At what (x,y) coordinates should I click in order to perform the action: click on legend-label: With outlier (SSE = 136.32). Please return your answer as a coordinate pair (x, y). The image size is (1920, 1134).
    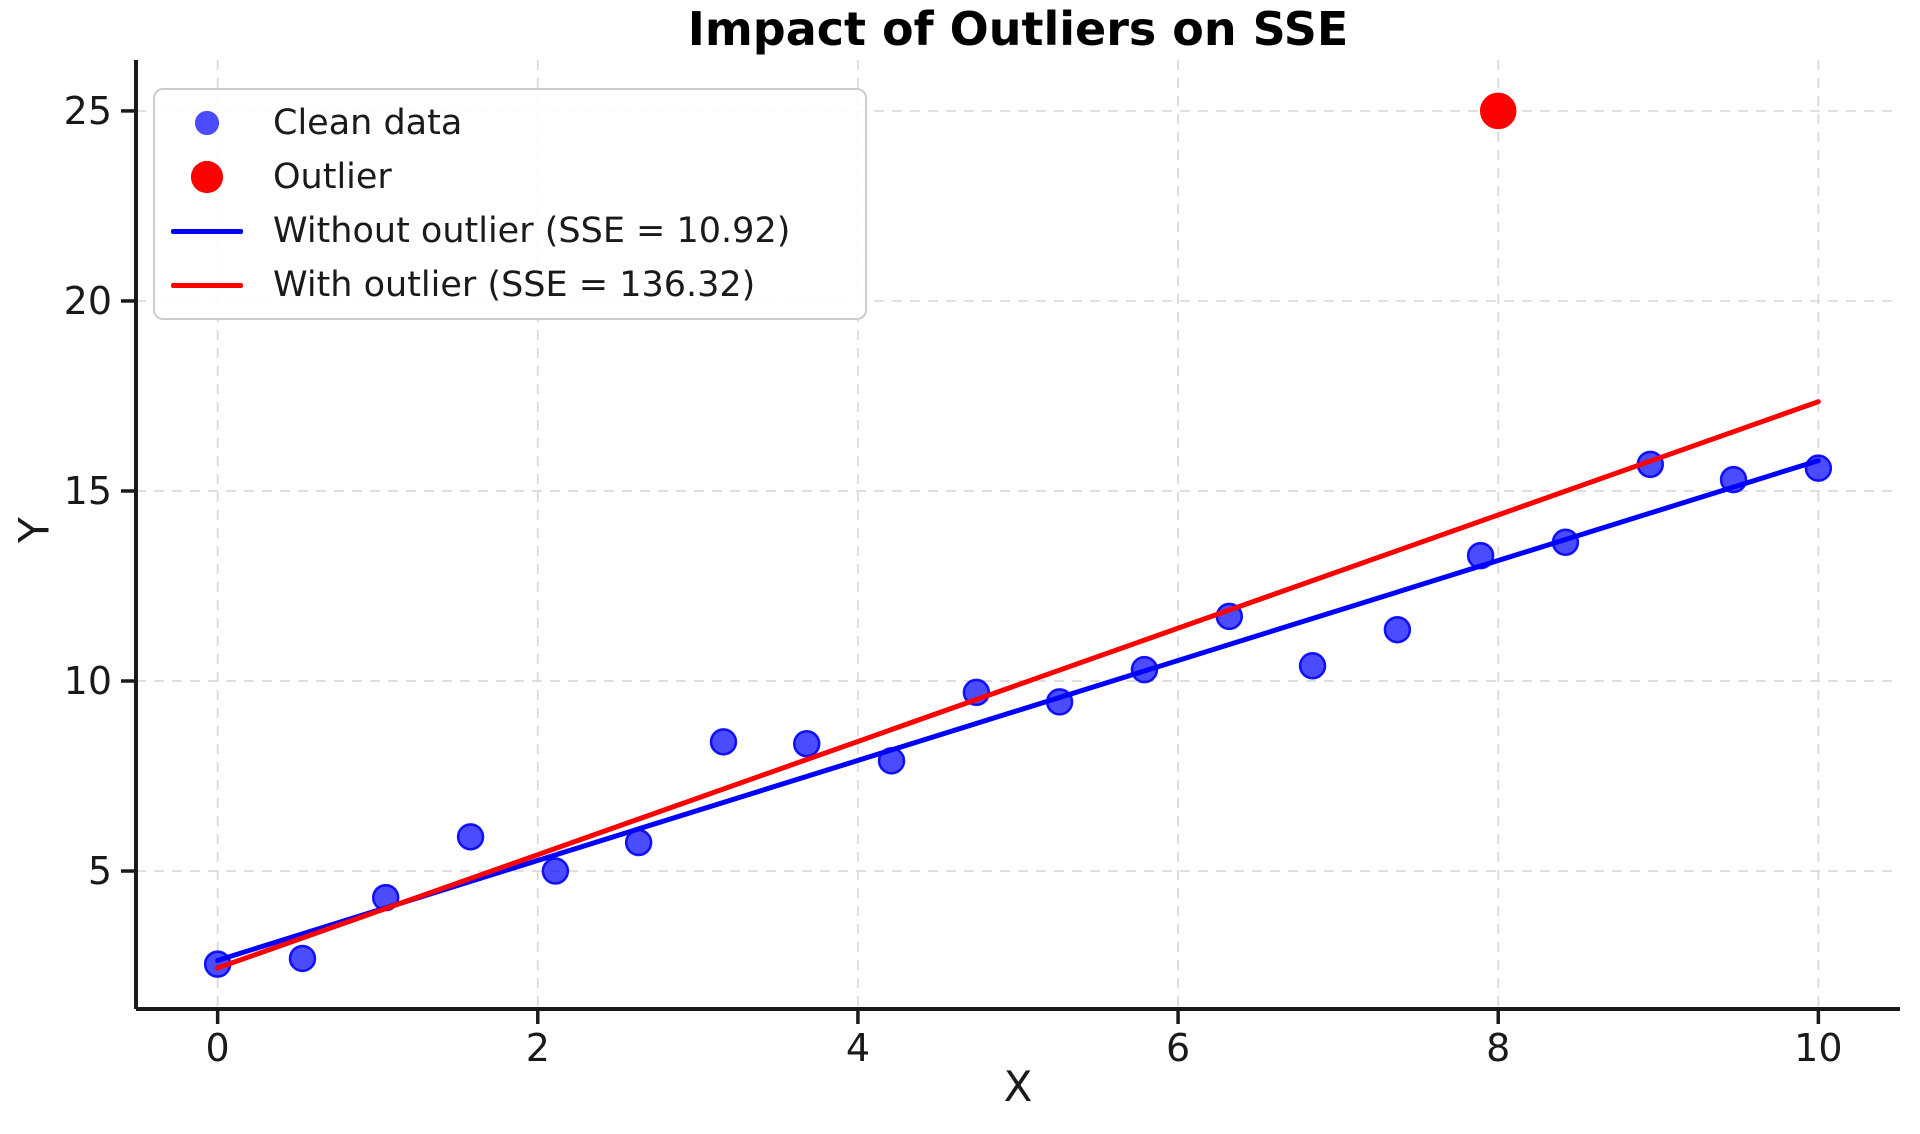
    Looking at the image, I should click on (514, 285).